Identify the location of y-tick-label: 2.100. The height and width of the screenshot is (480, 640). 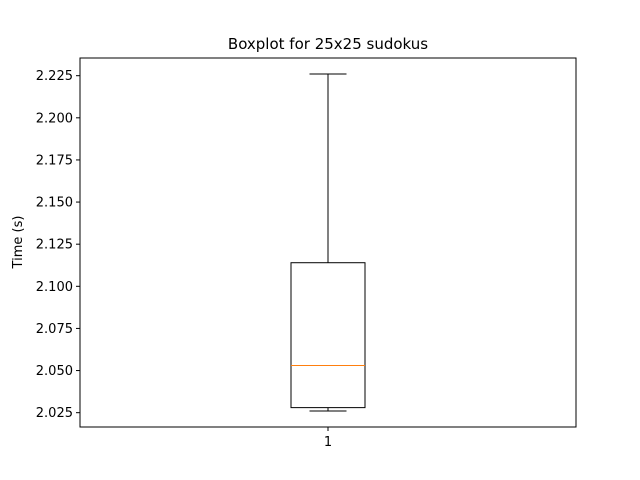
(54, 287).